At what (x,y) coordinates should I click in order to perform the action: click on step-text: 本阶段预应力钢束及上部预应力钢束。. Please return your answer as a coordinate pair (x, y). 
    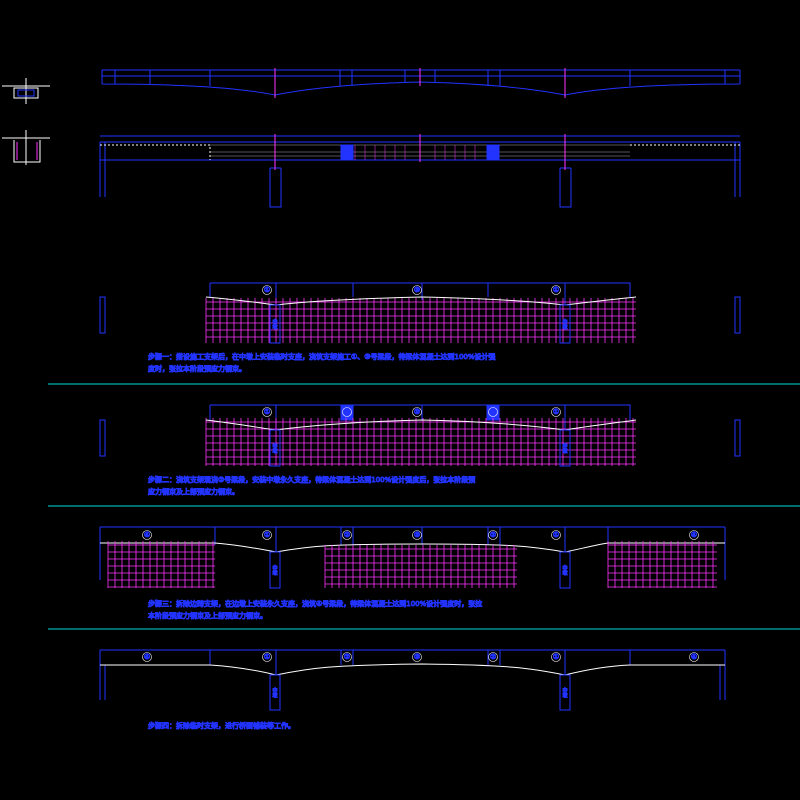
    Looking at the image, I should click on (207, 615).